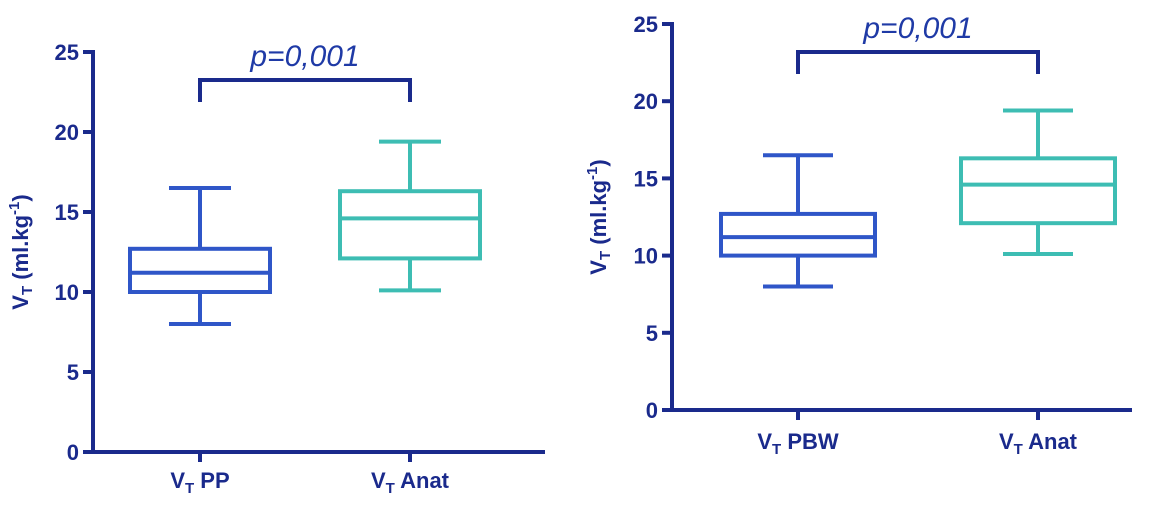 Image resolution: width=1154 pixels, height=509 pixels. Describe the element at coordinates (798, 443) in the screenshot. I see `x-tick-label: VT PBW` at that location.